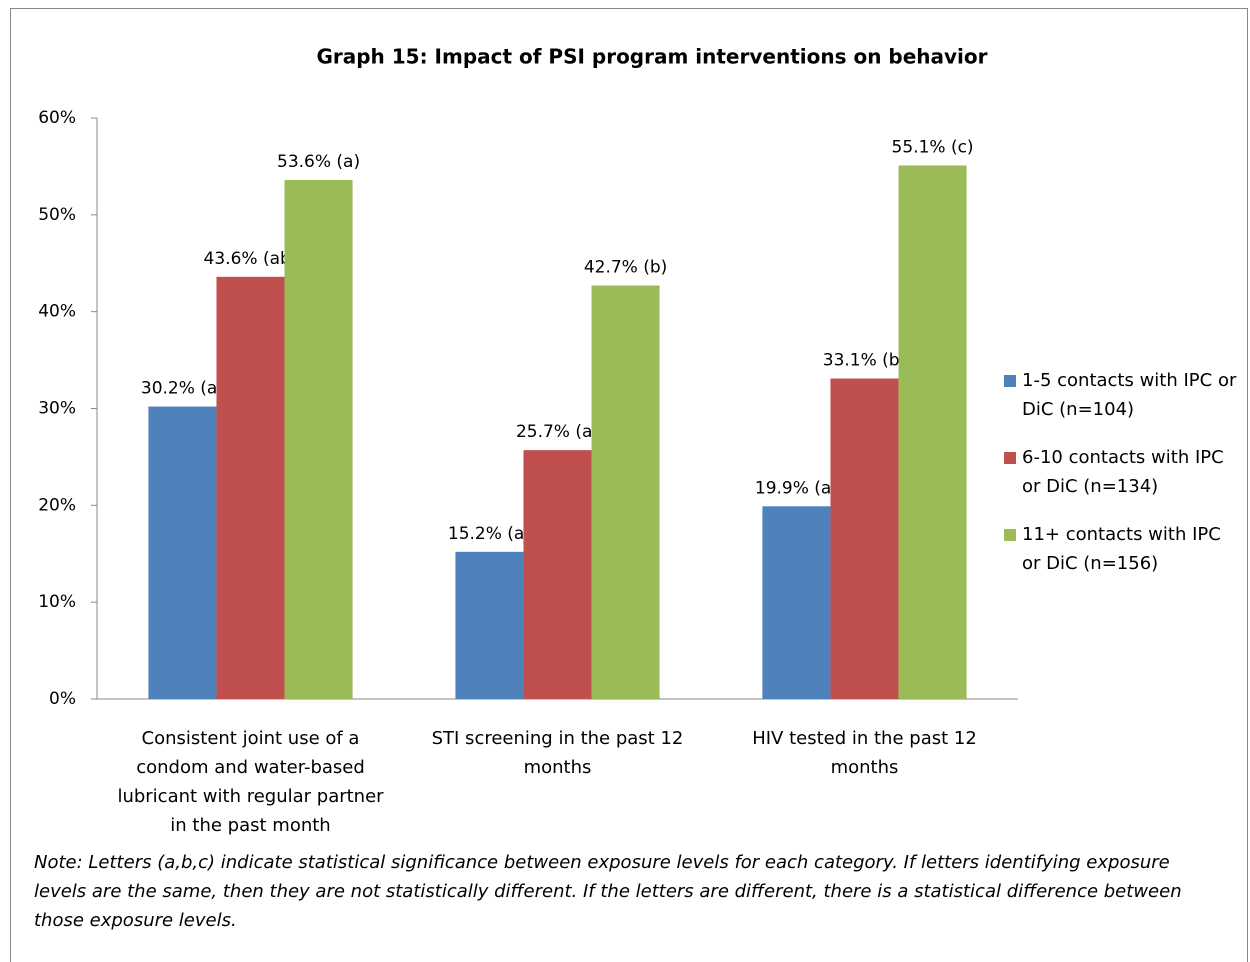 The width and height of the screenshot is (1250, 962). I want to click on value-label: 42.7% (b), so click(625, 268).